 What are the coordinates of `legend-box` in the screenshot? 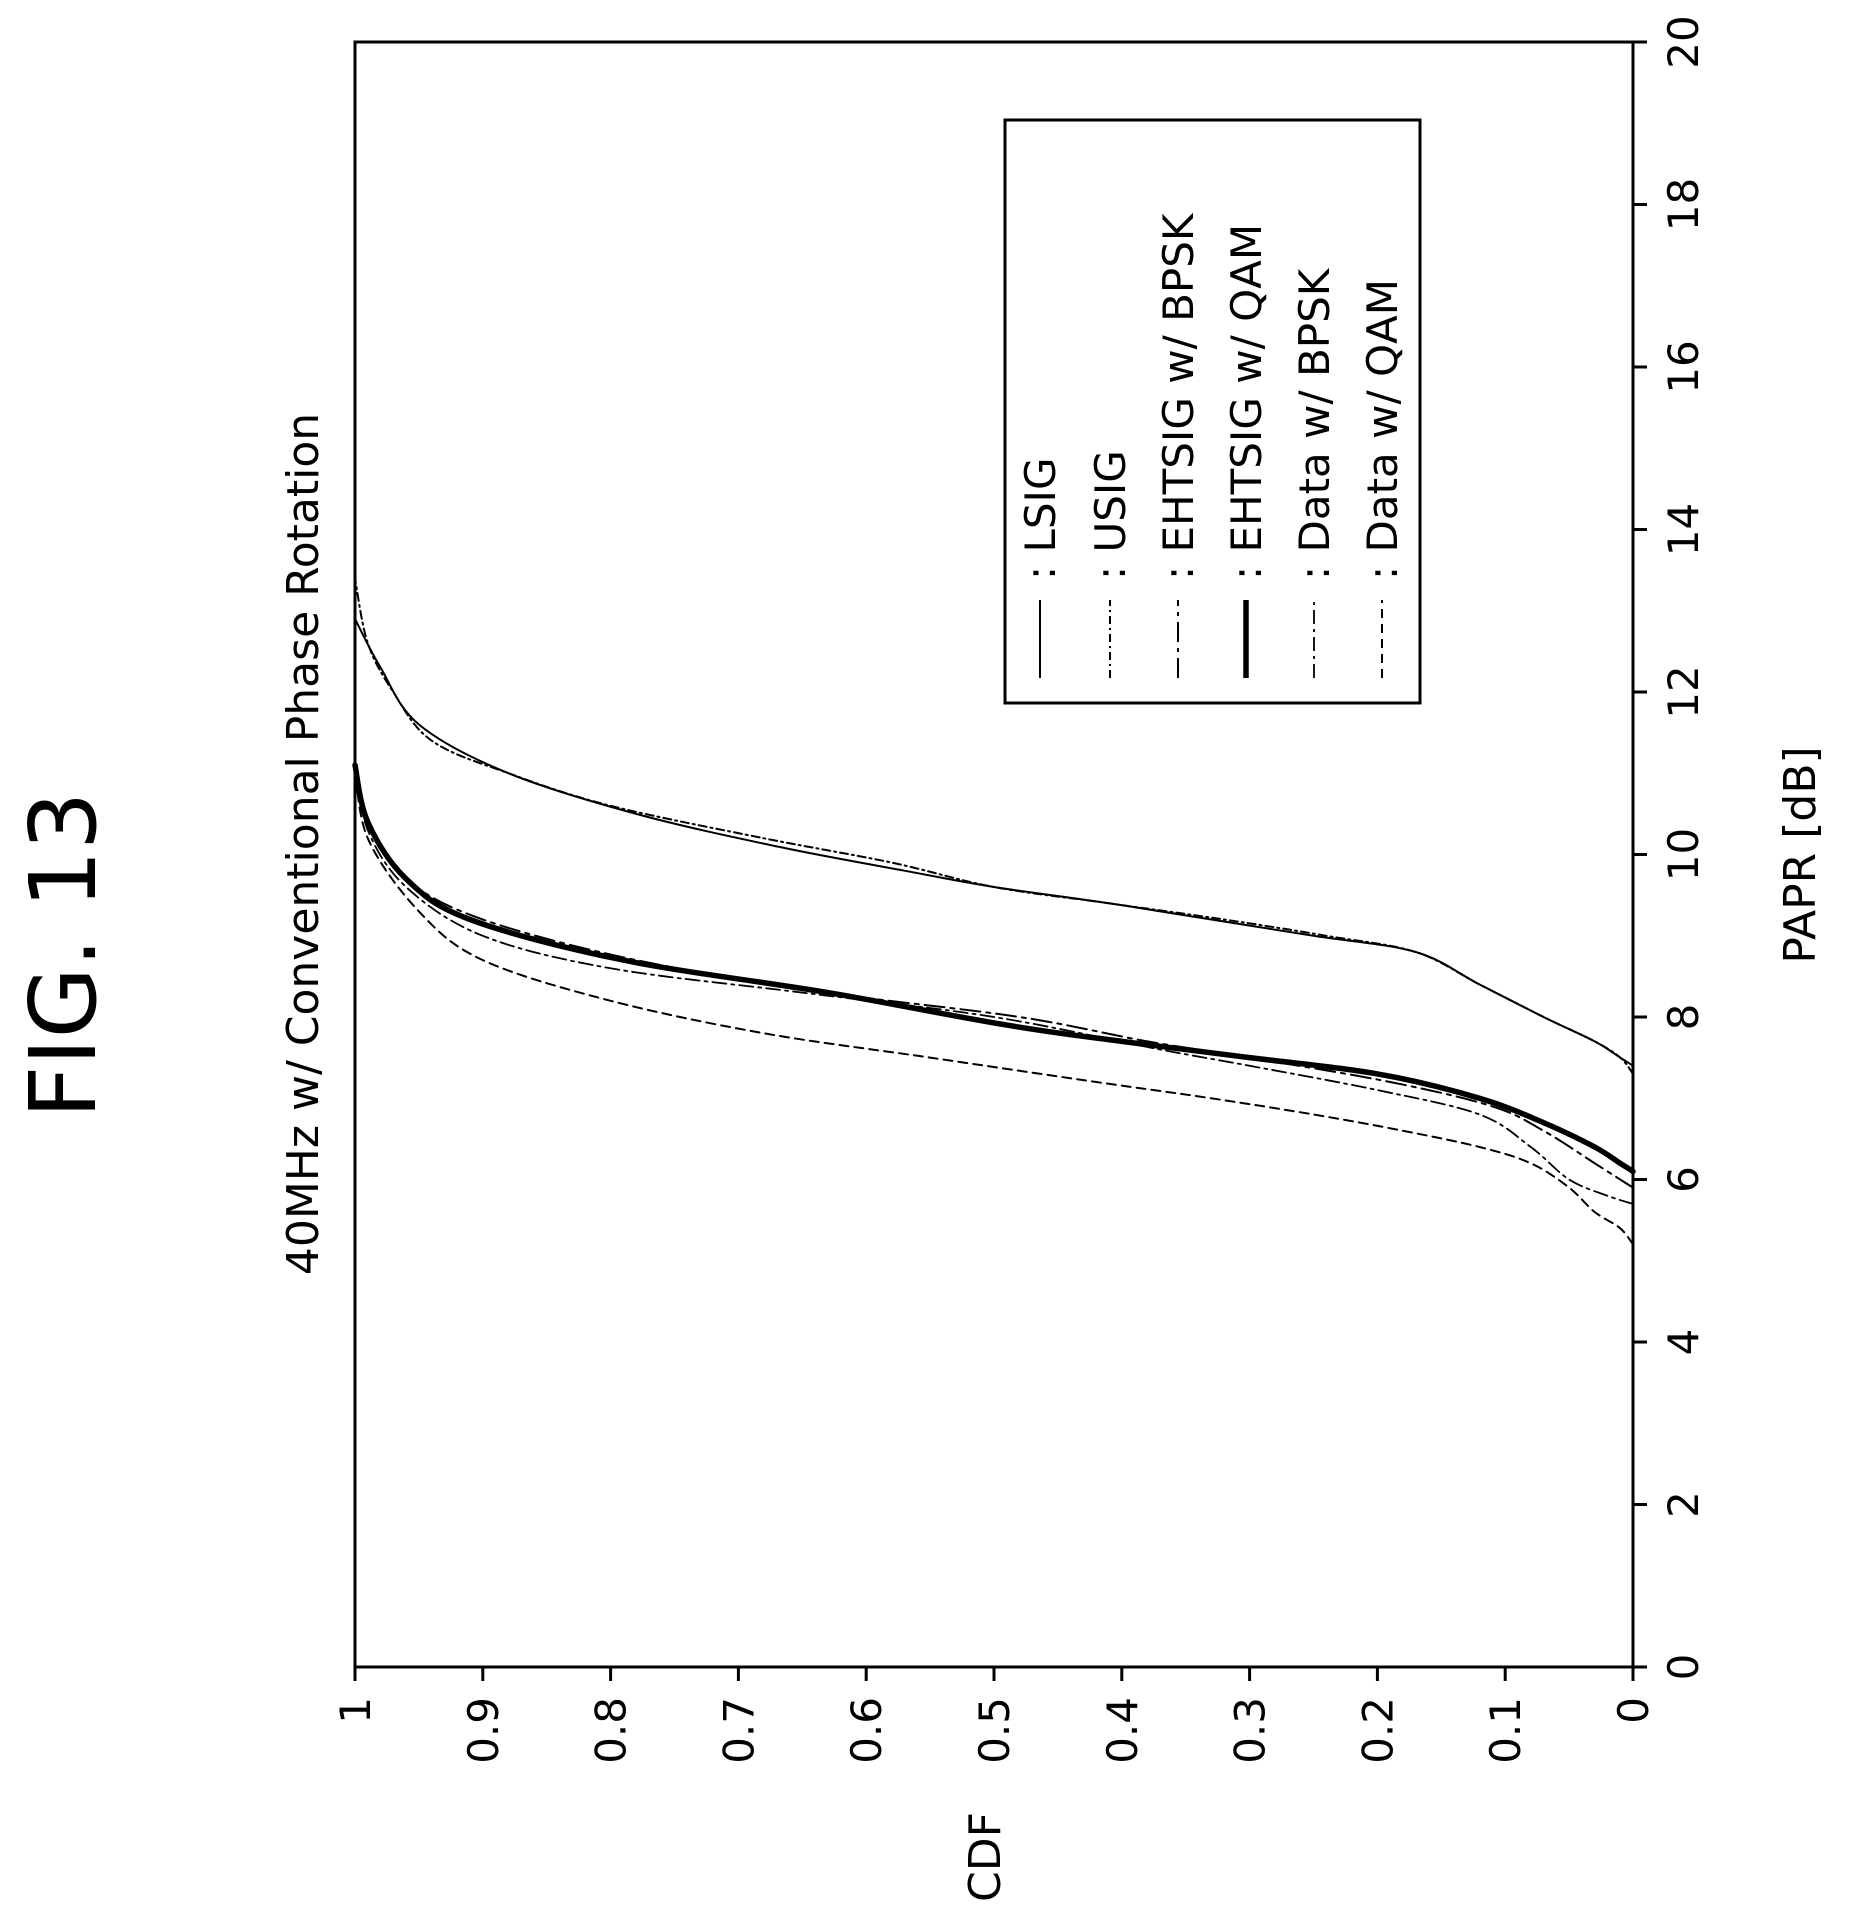 It's located at (1212, 411).